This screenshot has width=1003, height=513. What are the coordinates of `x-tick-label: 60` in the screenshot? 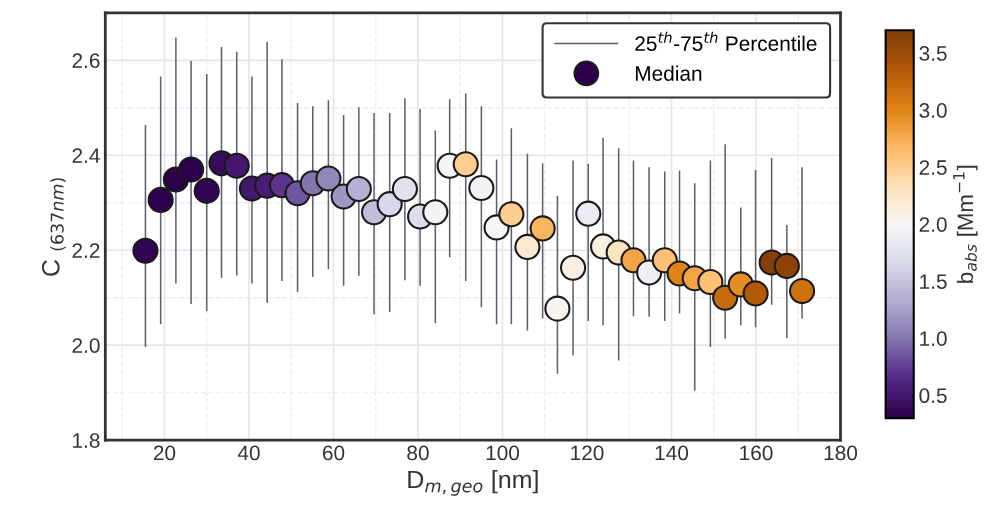 It's located at (333, 453).